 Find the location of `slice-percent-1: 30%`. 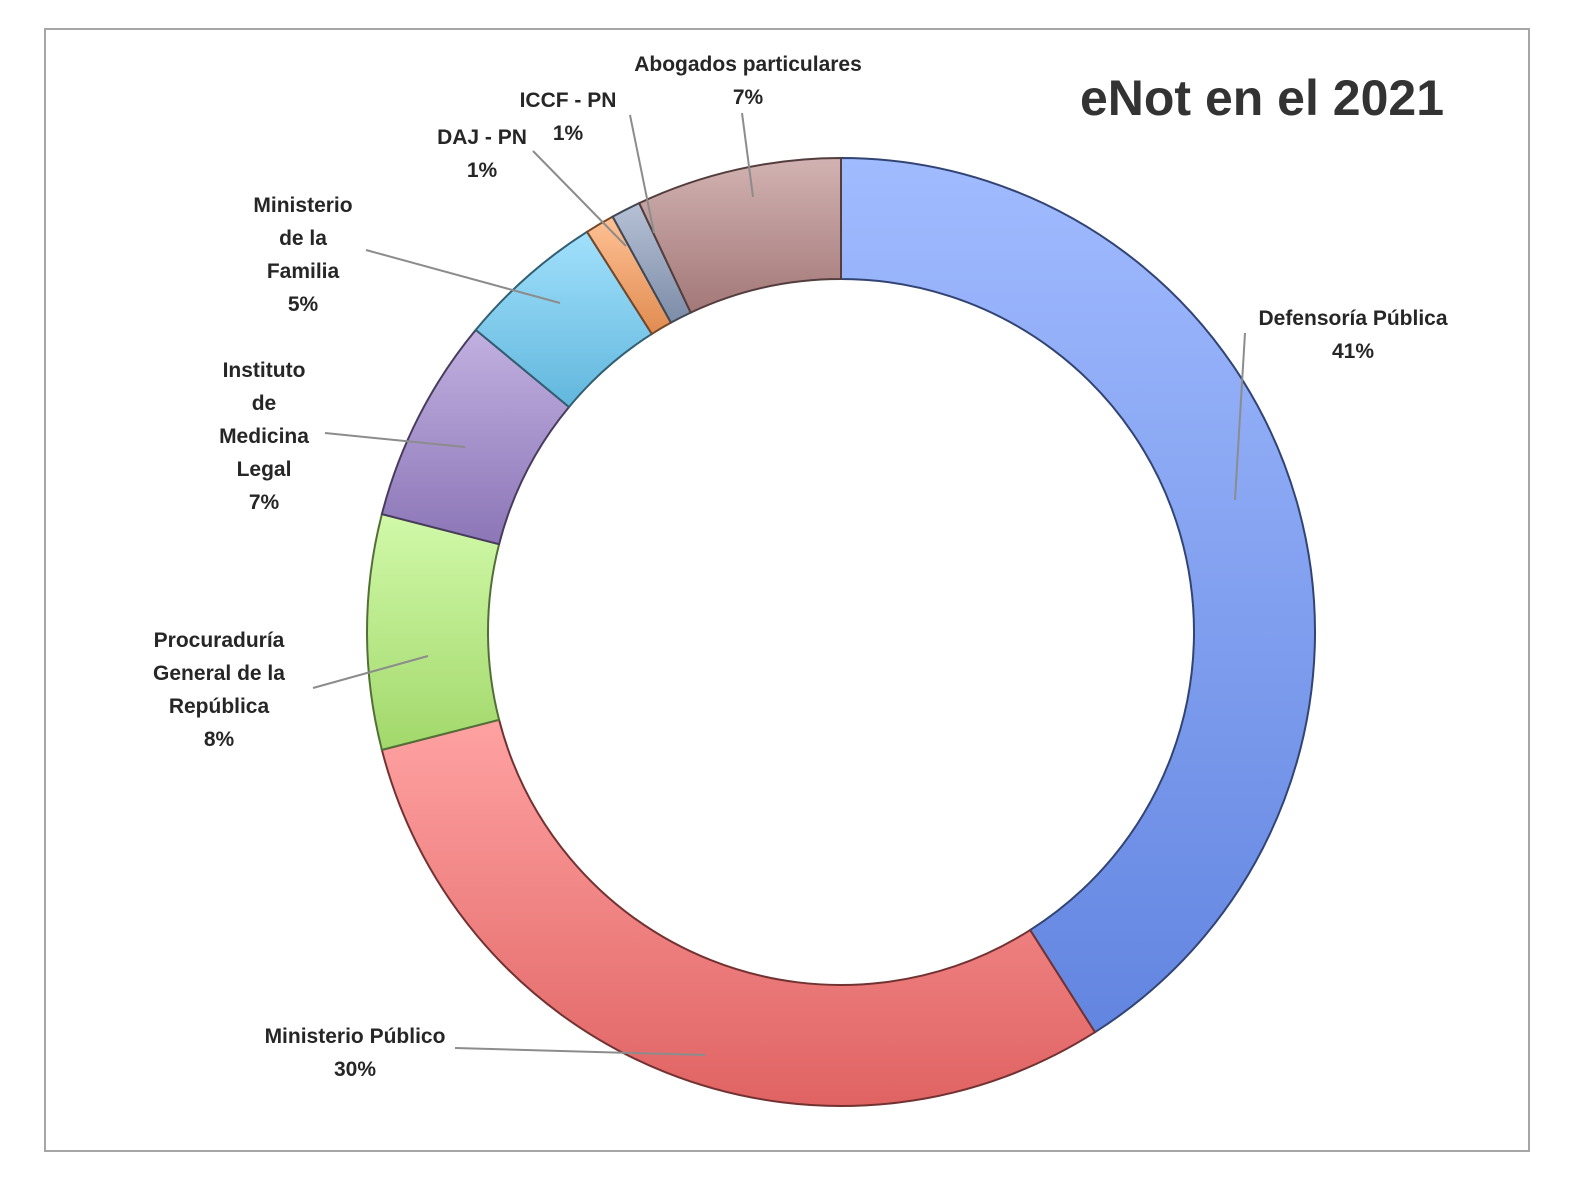

slice-percent-1: 30% is located at coordinates (355, 1069).